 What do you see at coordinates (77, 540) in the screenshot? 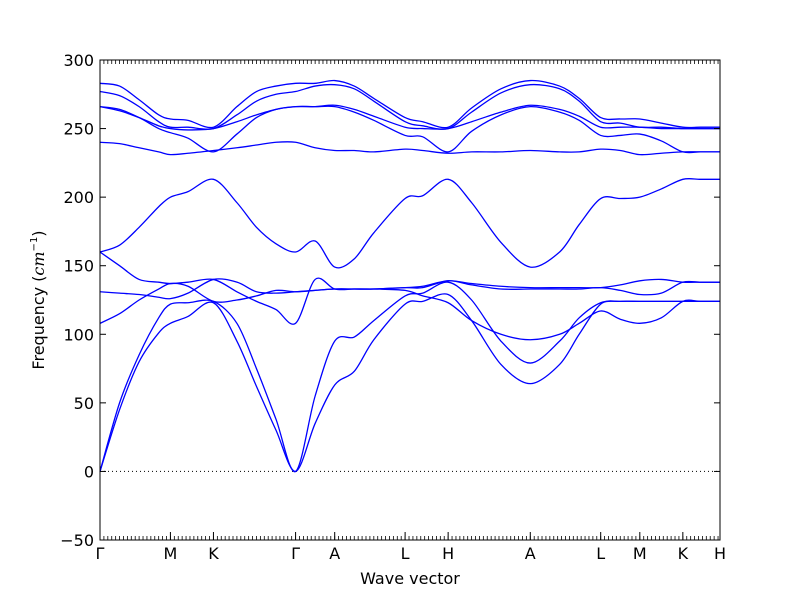
I see `y-tick-label: −50` at bounding box center [77, 540].